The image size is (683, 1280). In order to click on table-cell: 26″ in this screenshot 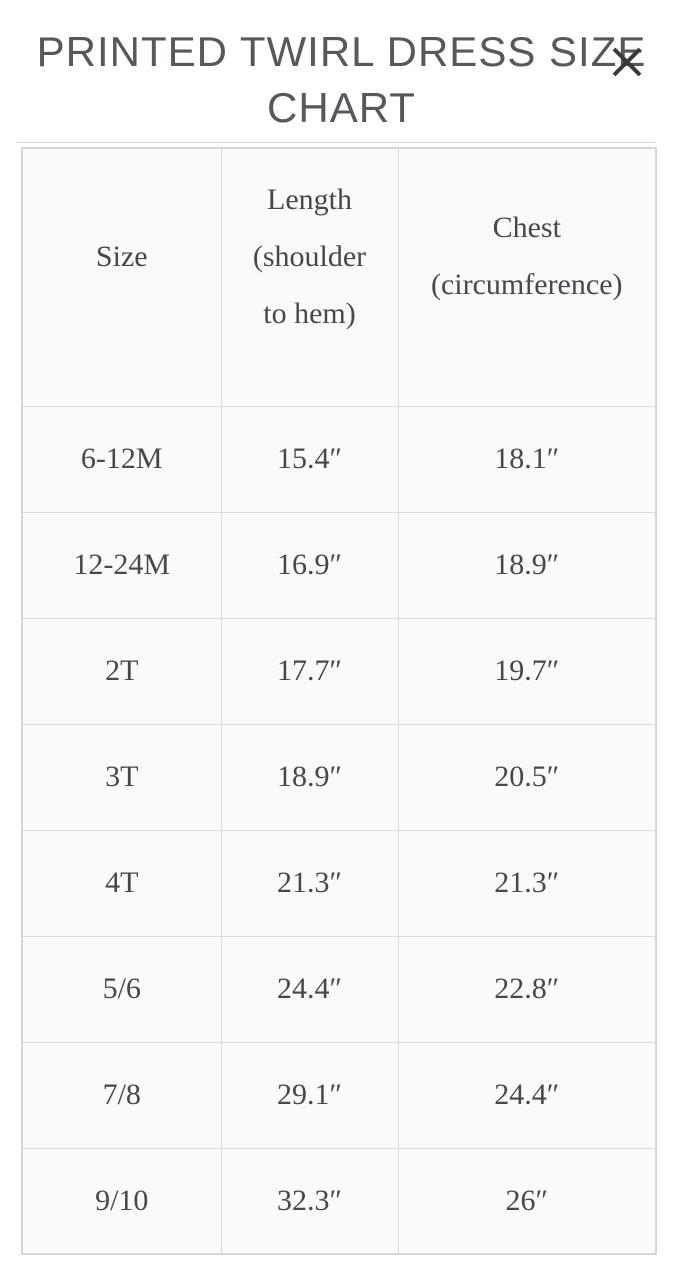, I will do `click(527, 1201)`.